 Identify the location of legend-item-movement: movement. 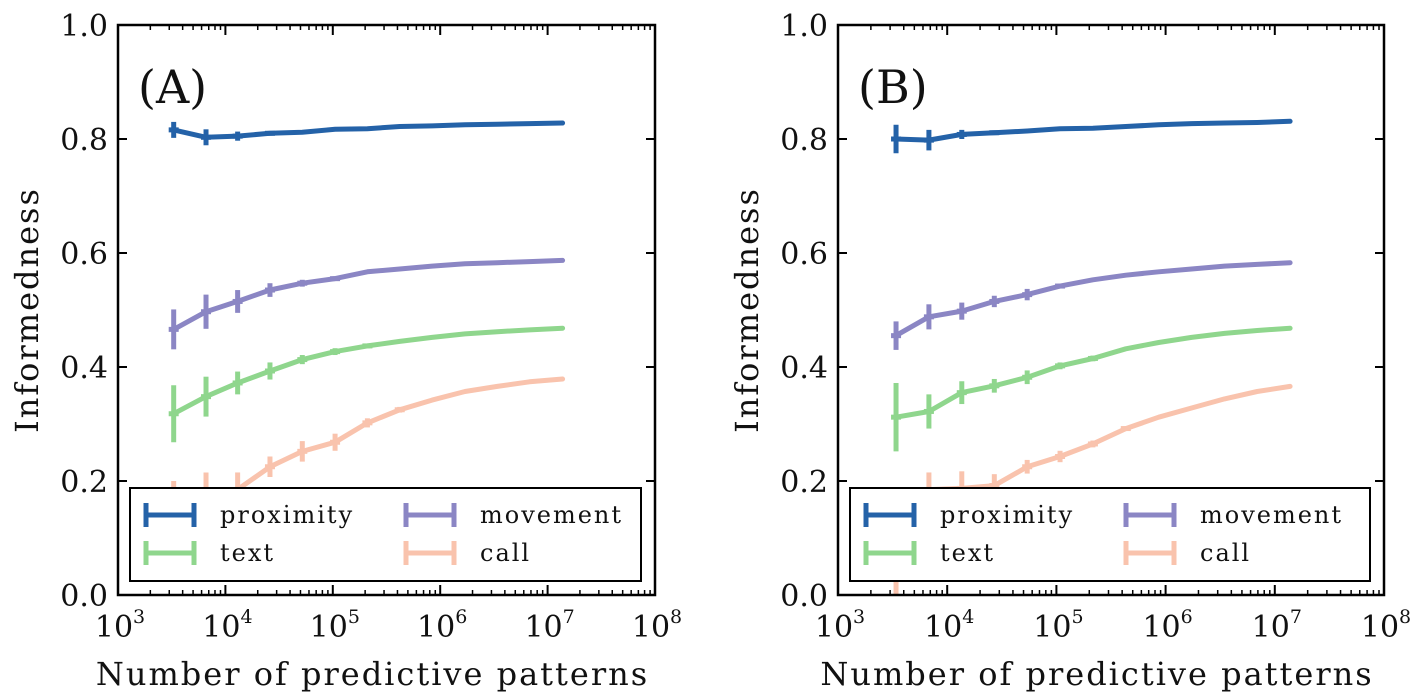
(1233, 515).